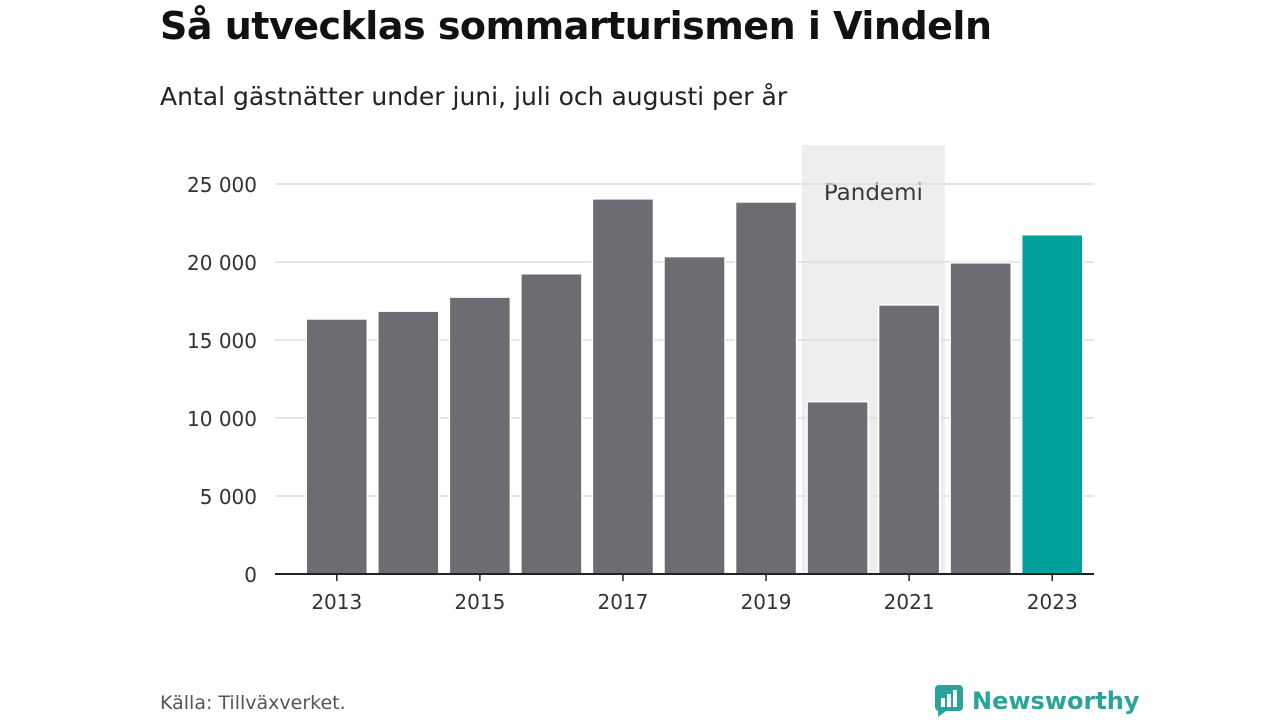 This screenshot has height=720, width=1280. I want to click on chart-title: Så utvecklas sommarturismen i Vindeln, so click(576, 26).